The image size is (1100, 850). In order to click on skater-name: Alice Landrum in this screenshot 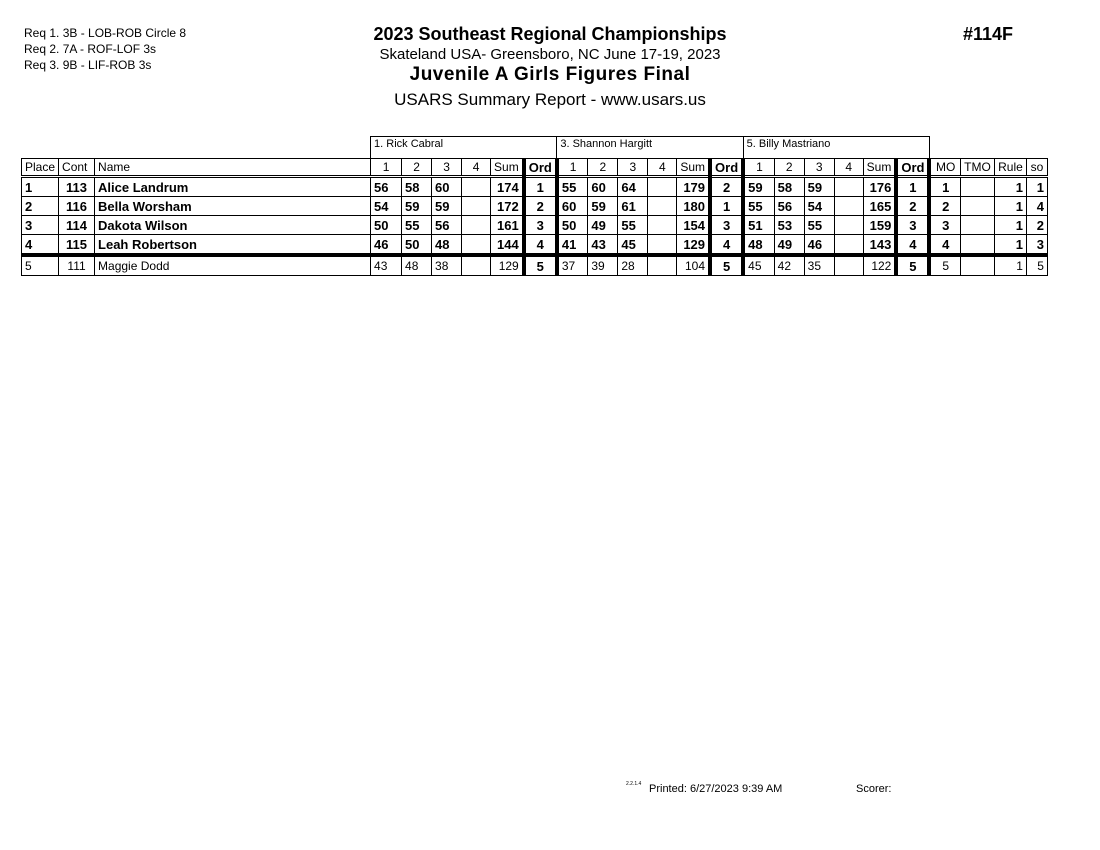, I will do `click(233, 186)`.